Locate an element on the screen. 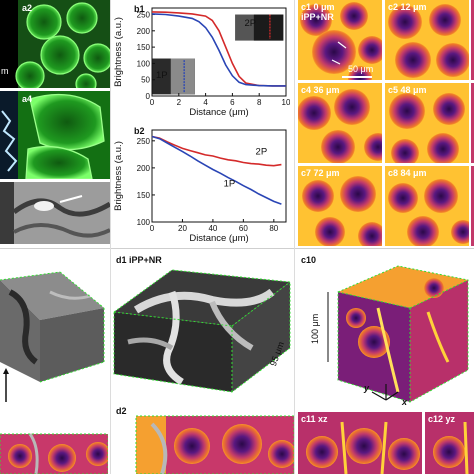  x-tick-label: 60 is located at coordinates (243, 228).